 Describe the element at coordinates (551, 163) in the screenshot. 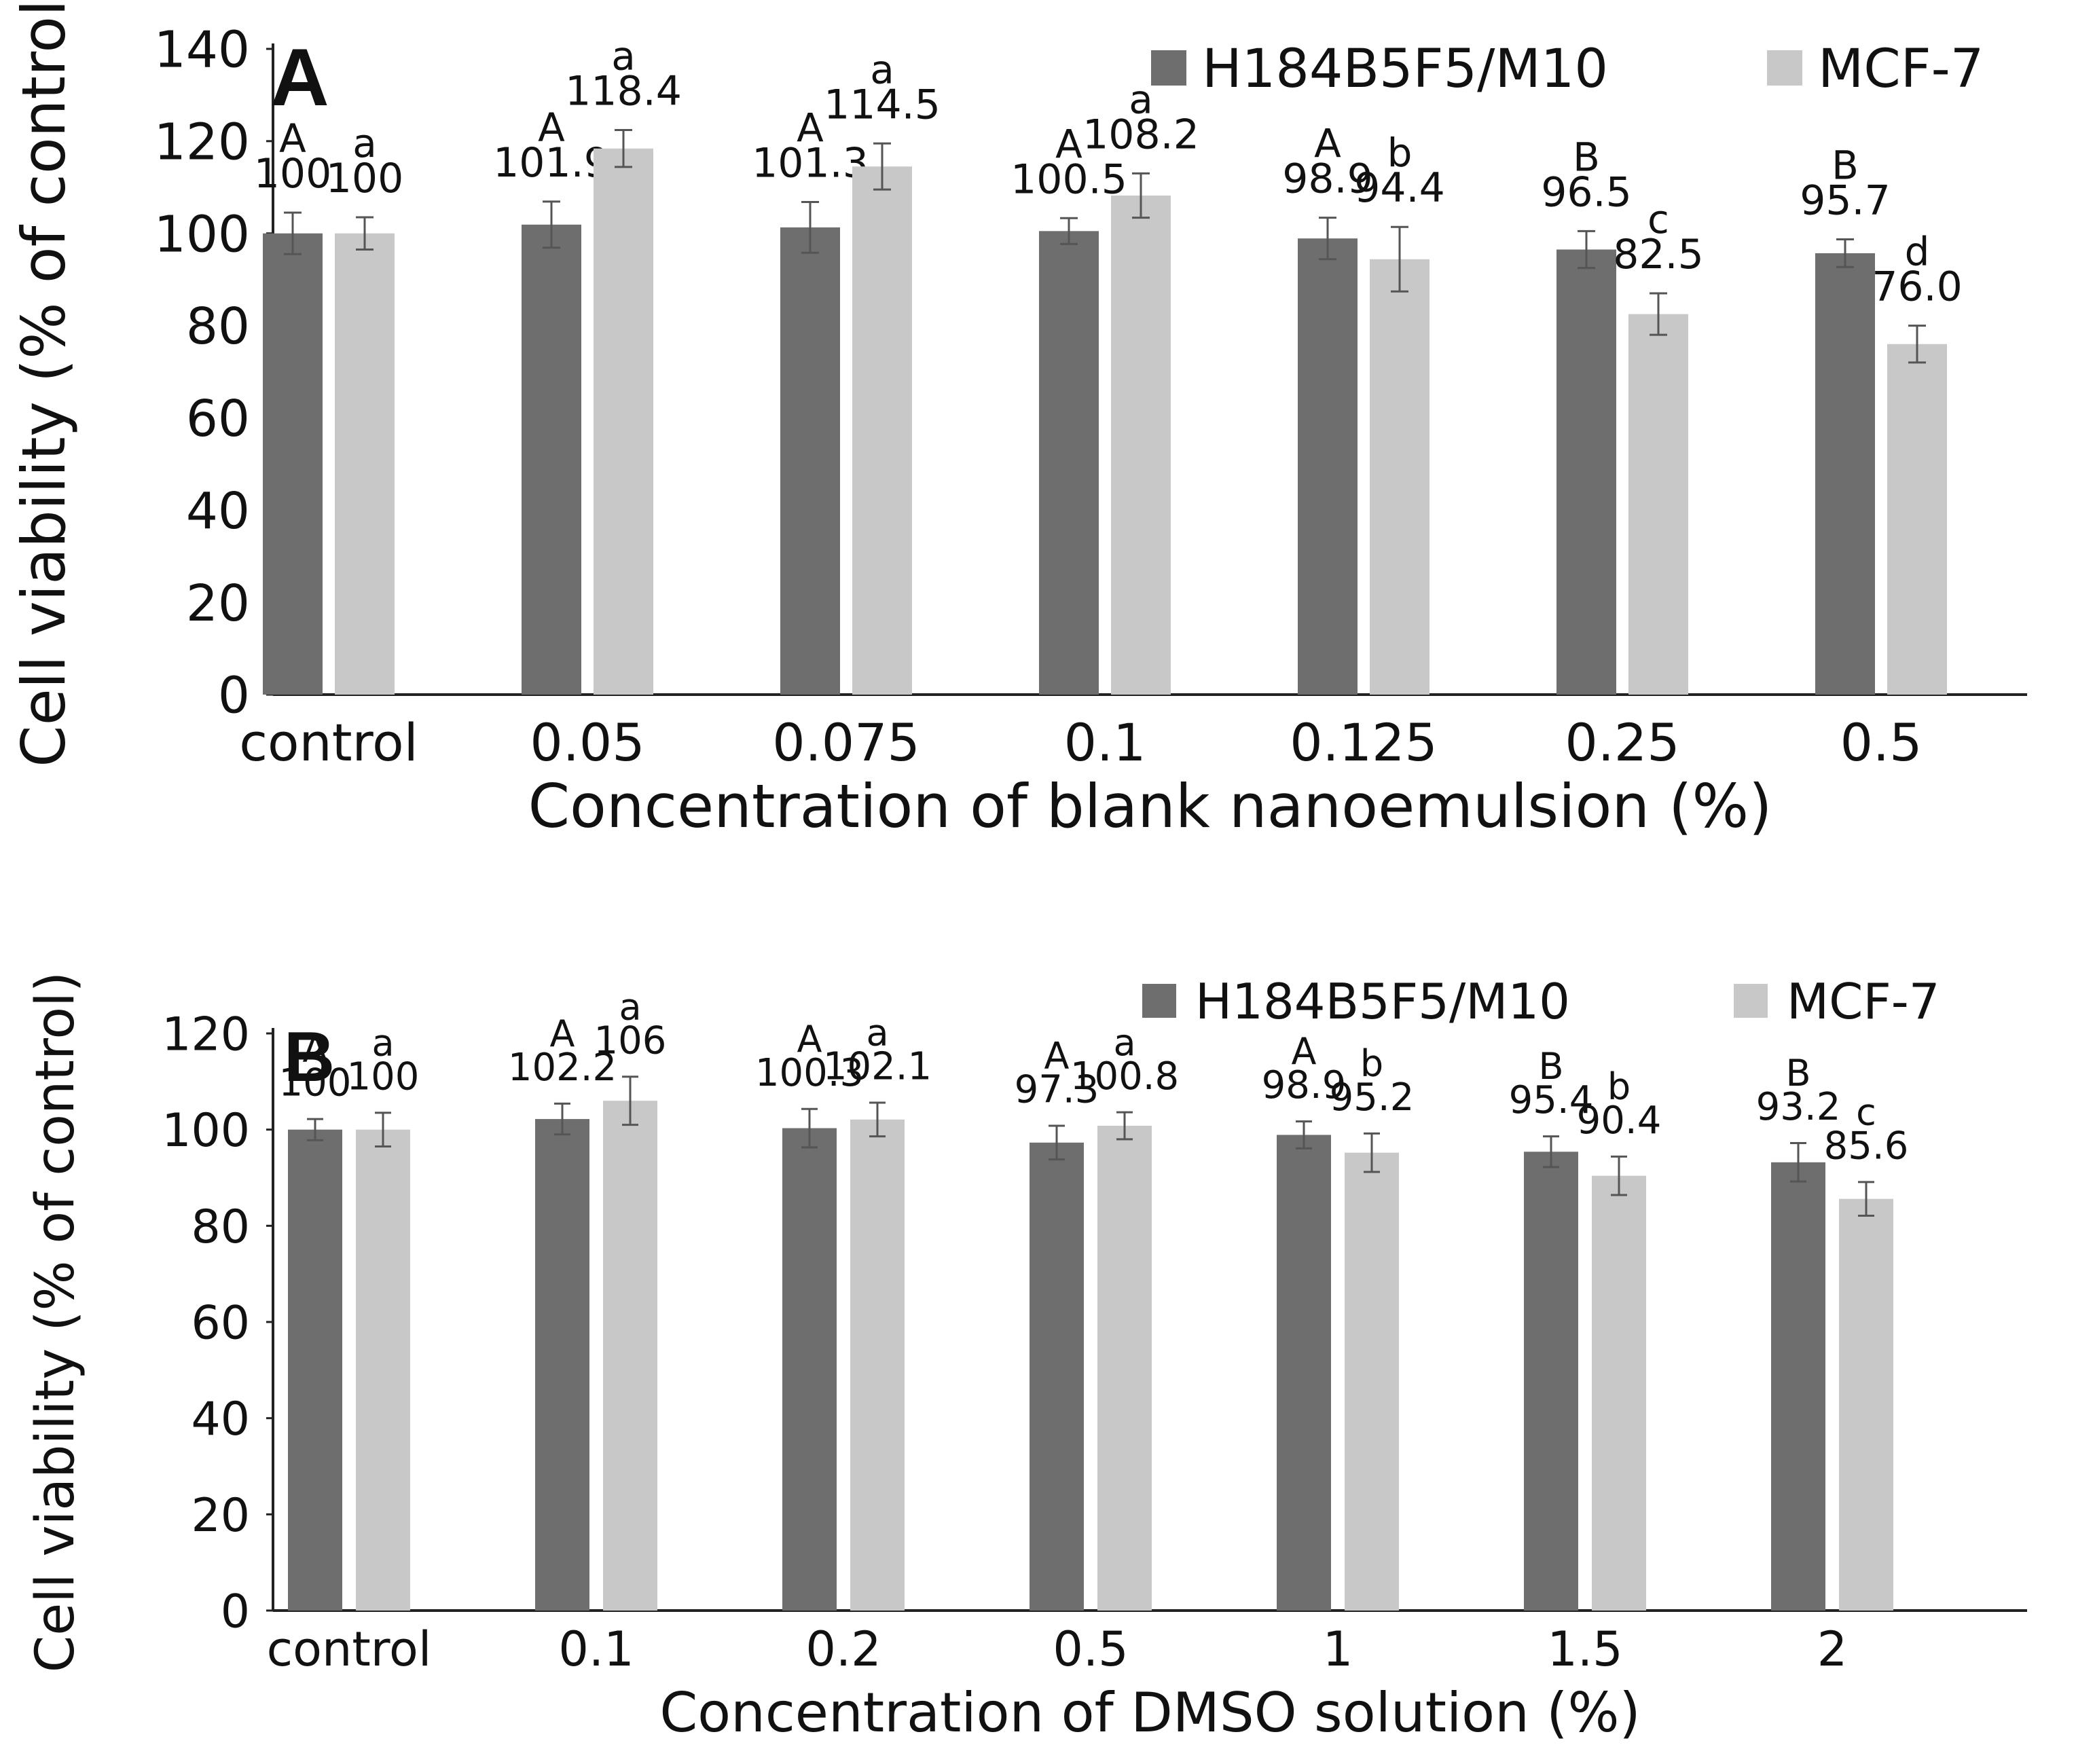

I see `data-label: 101.9` at that location.